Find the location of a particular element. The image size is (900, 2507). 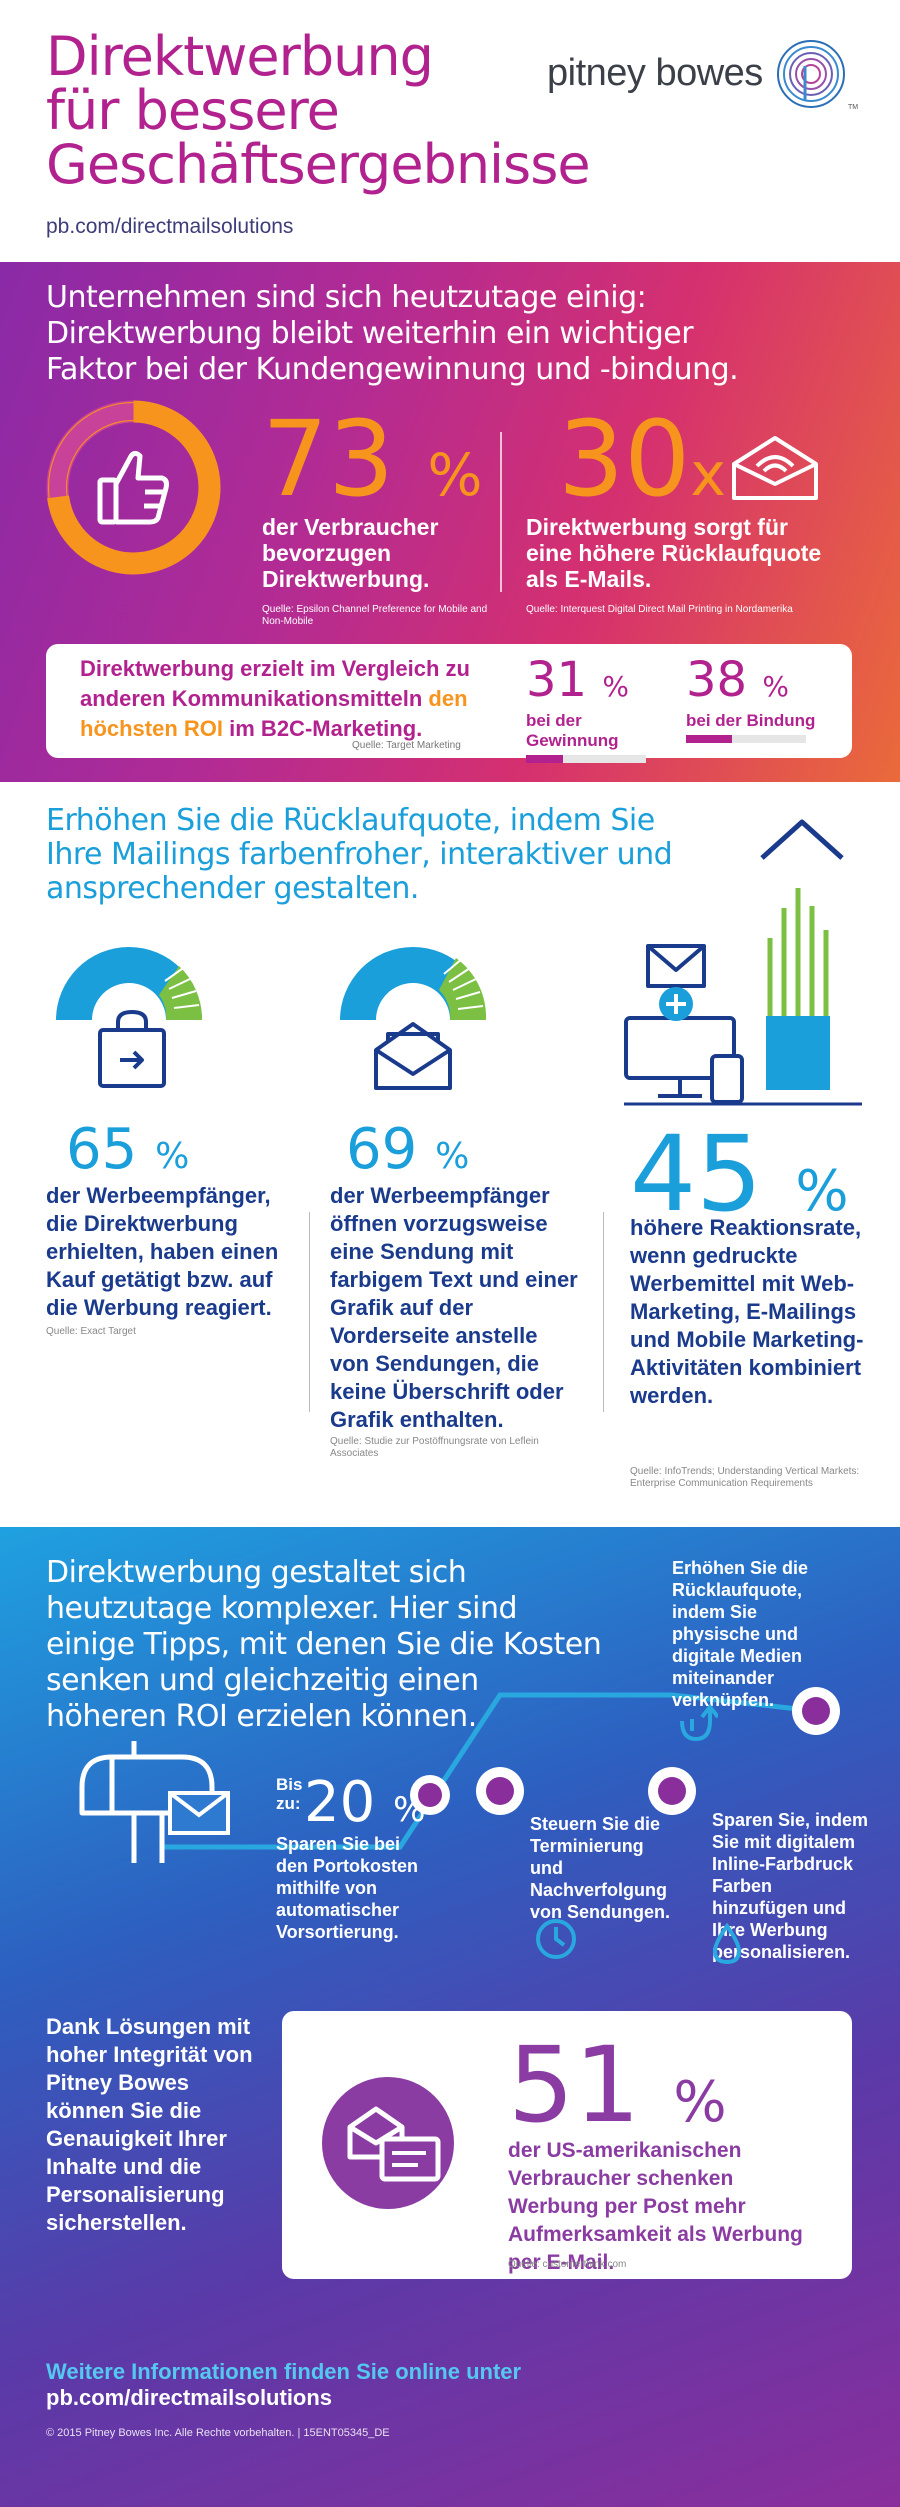

stat-51-unit: % is located at coordinates (700, 2102).